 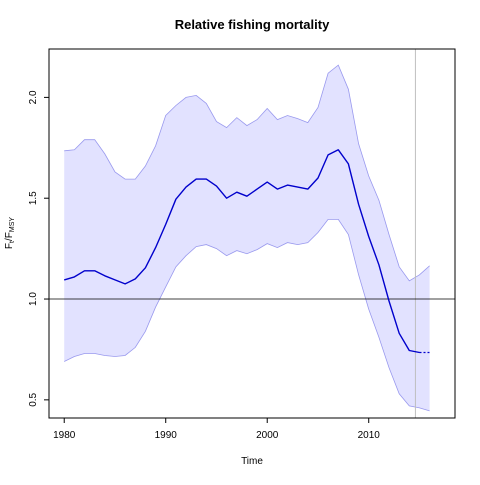 I want to click on y-axis-label-base: F, so click(x=9, y=246).